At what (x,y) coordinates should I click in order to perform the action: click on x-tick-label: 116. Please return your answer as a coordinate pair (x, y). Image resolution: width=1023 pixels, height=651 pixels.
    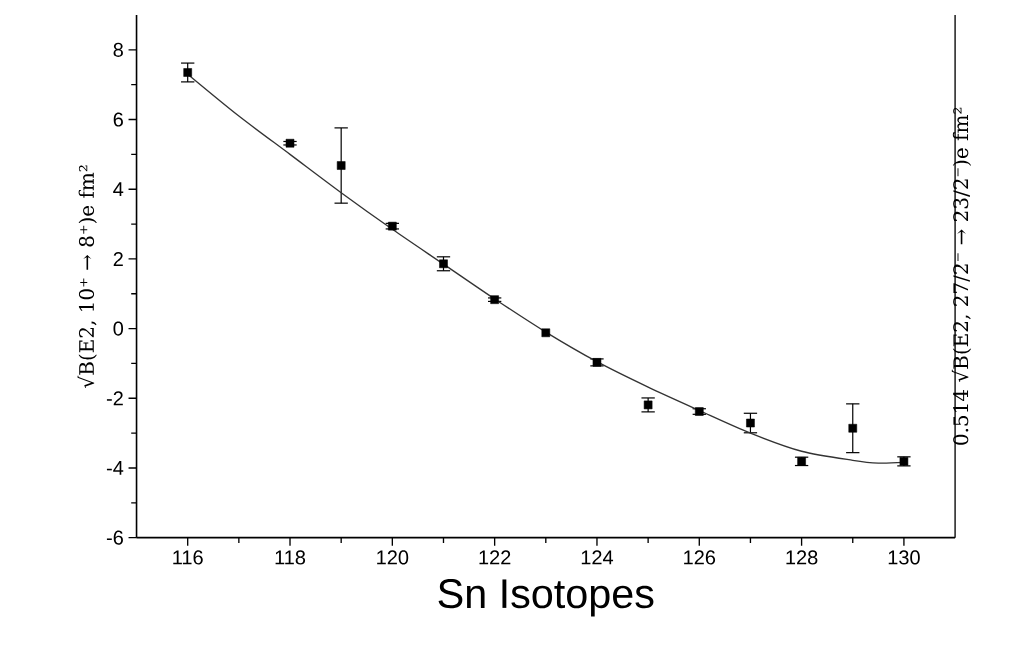
    Looking at the image, I should click on (188, 557).